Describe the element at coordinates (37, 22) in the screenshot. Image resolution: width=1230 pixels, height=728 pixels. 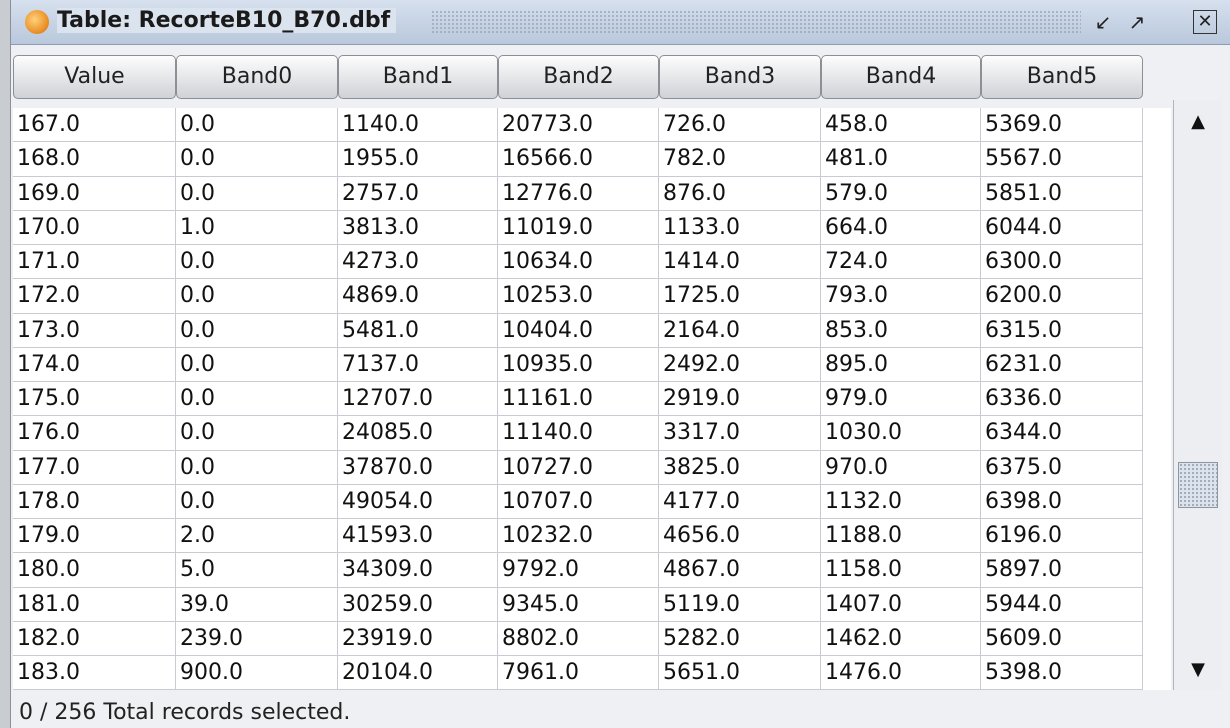
I see `app-icon` at that location.